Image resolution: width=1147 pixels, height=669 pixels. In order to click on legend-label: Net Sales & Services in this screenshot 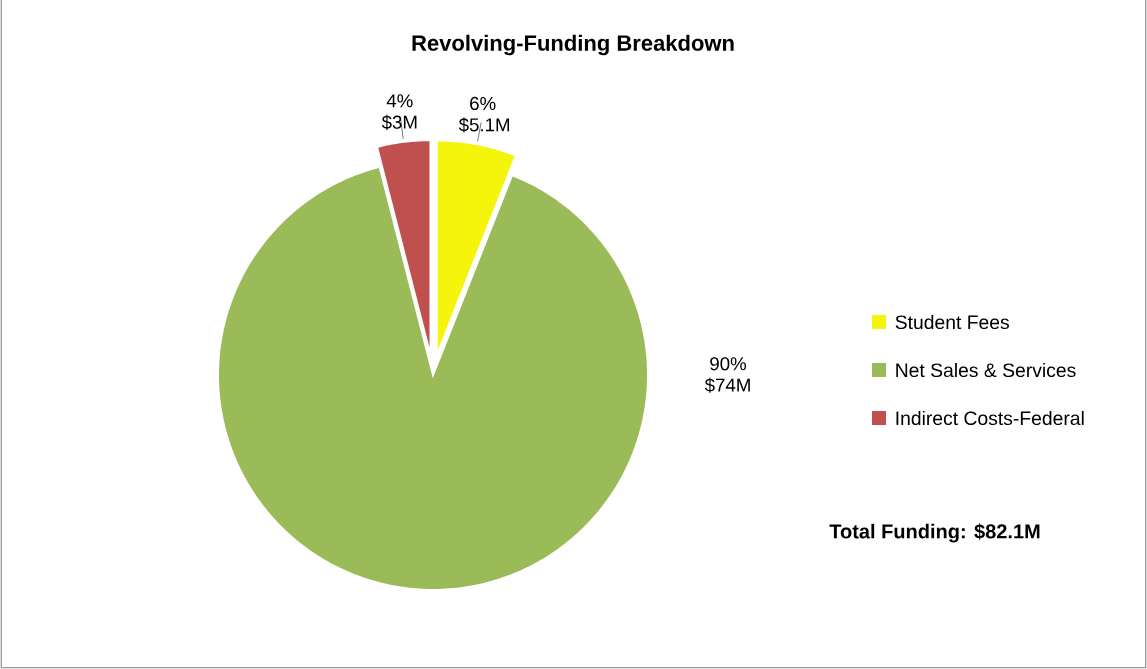, I will do `click(986, 370)`.